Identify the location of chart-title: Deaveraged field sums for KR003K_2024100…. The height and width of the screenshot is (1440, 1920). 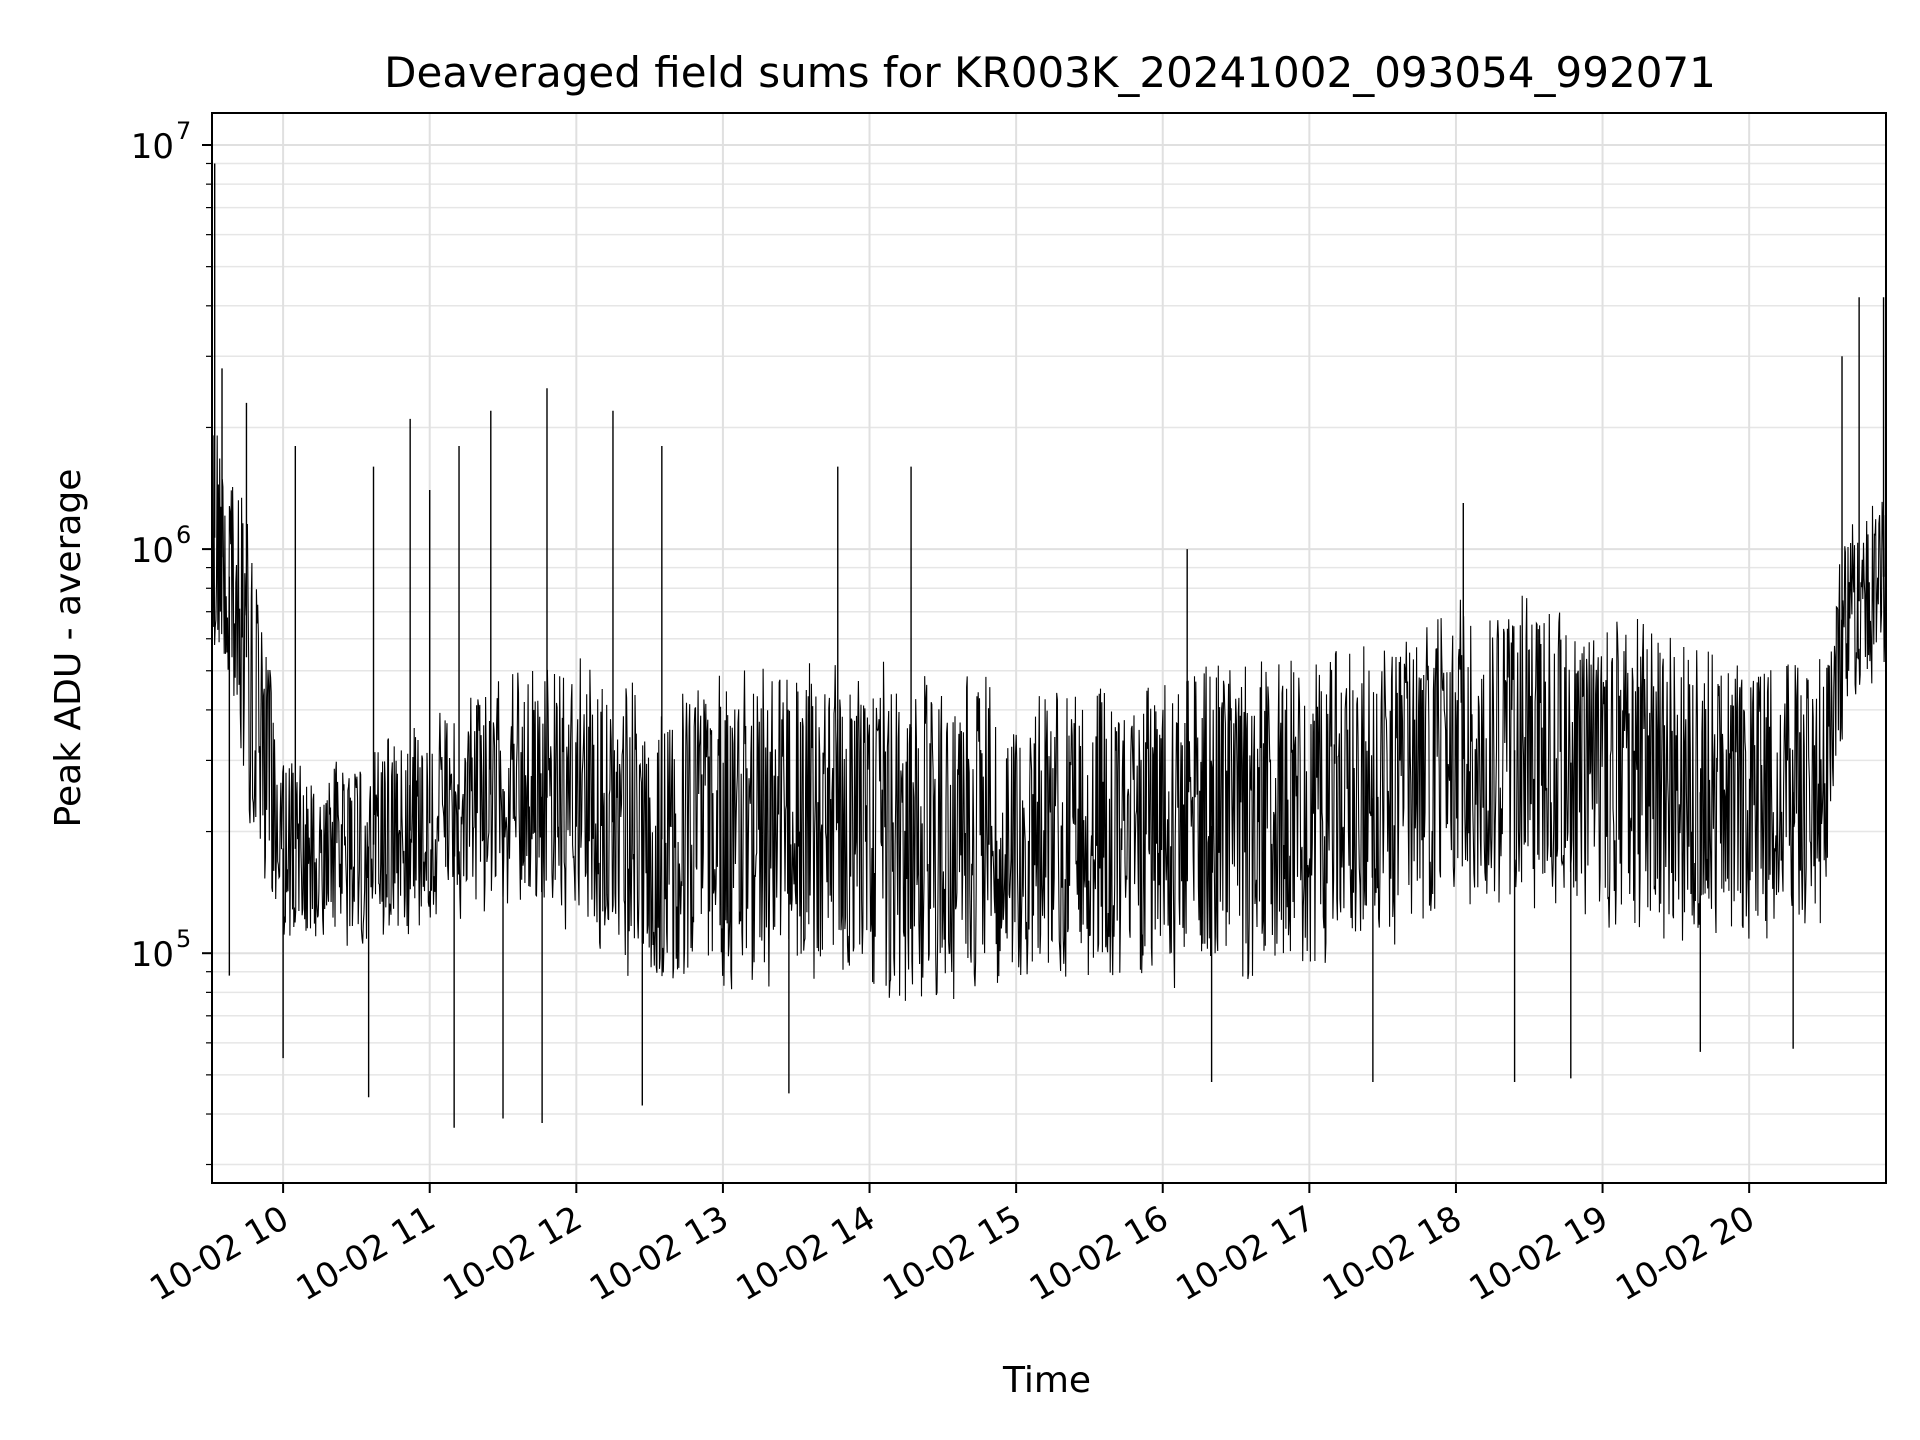
(1050, 72).